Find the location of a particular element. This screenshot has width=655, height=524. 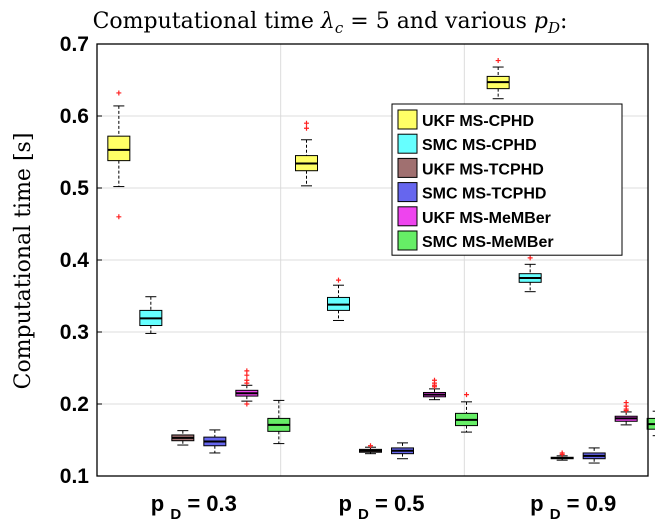

legend-label: UKF MS-CPHD is located at coordinates (478, 121).